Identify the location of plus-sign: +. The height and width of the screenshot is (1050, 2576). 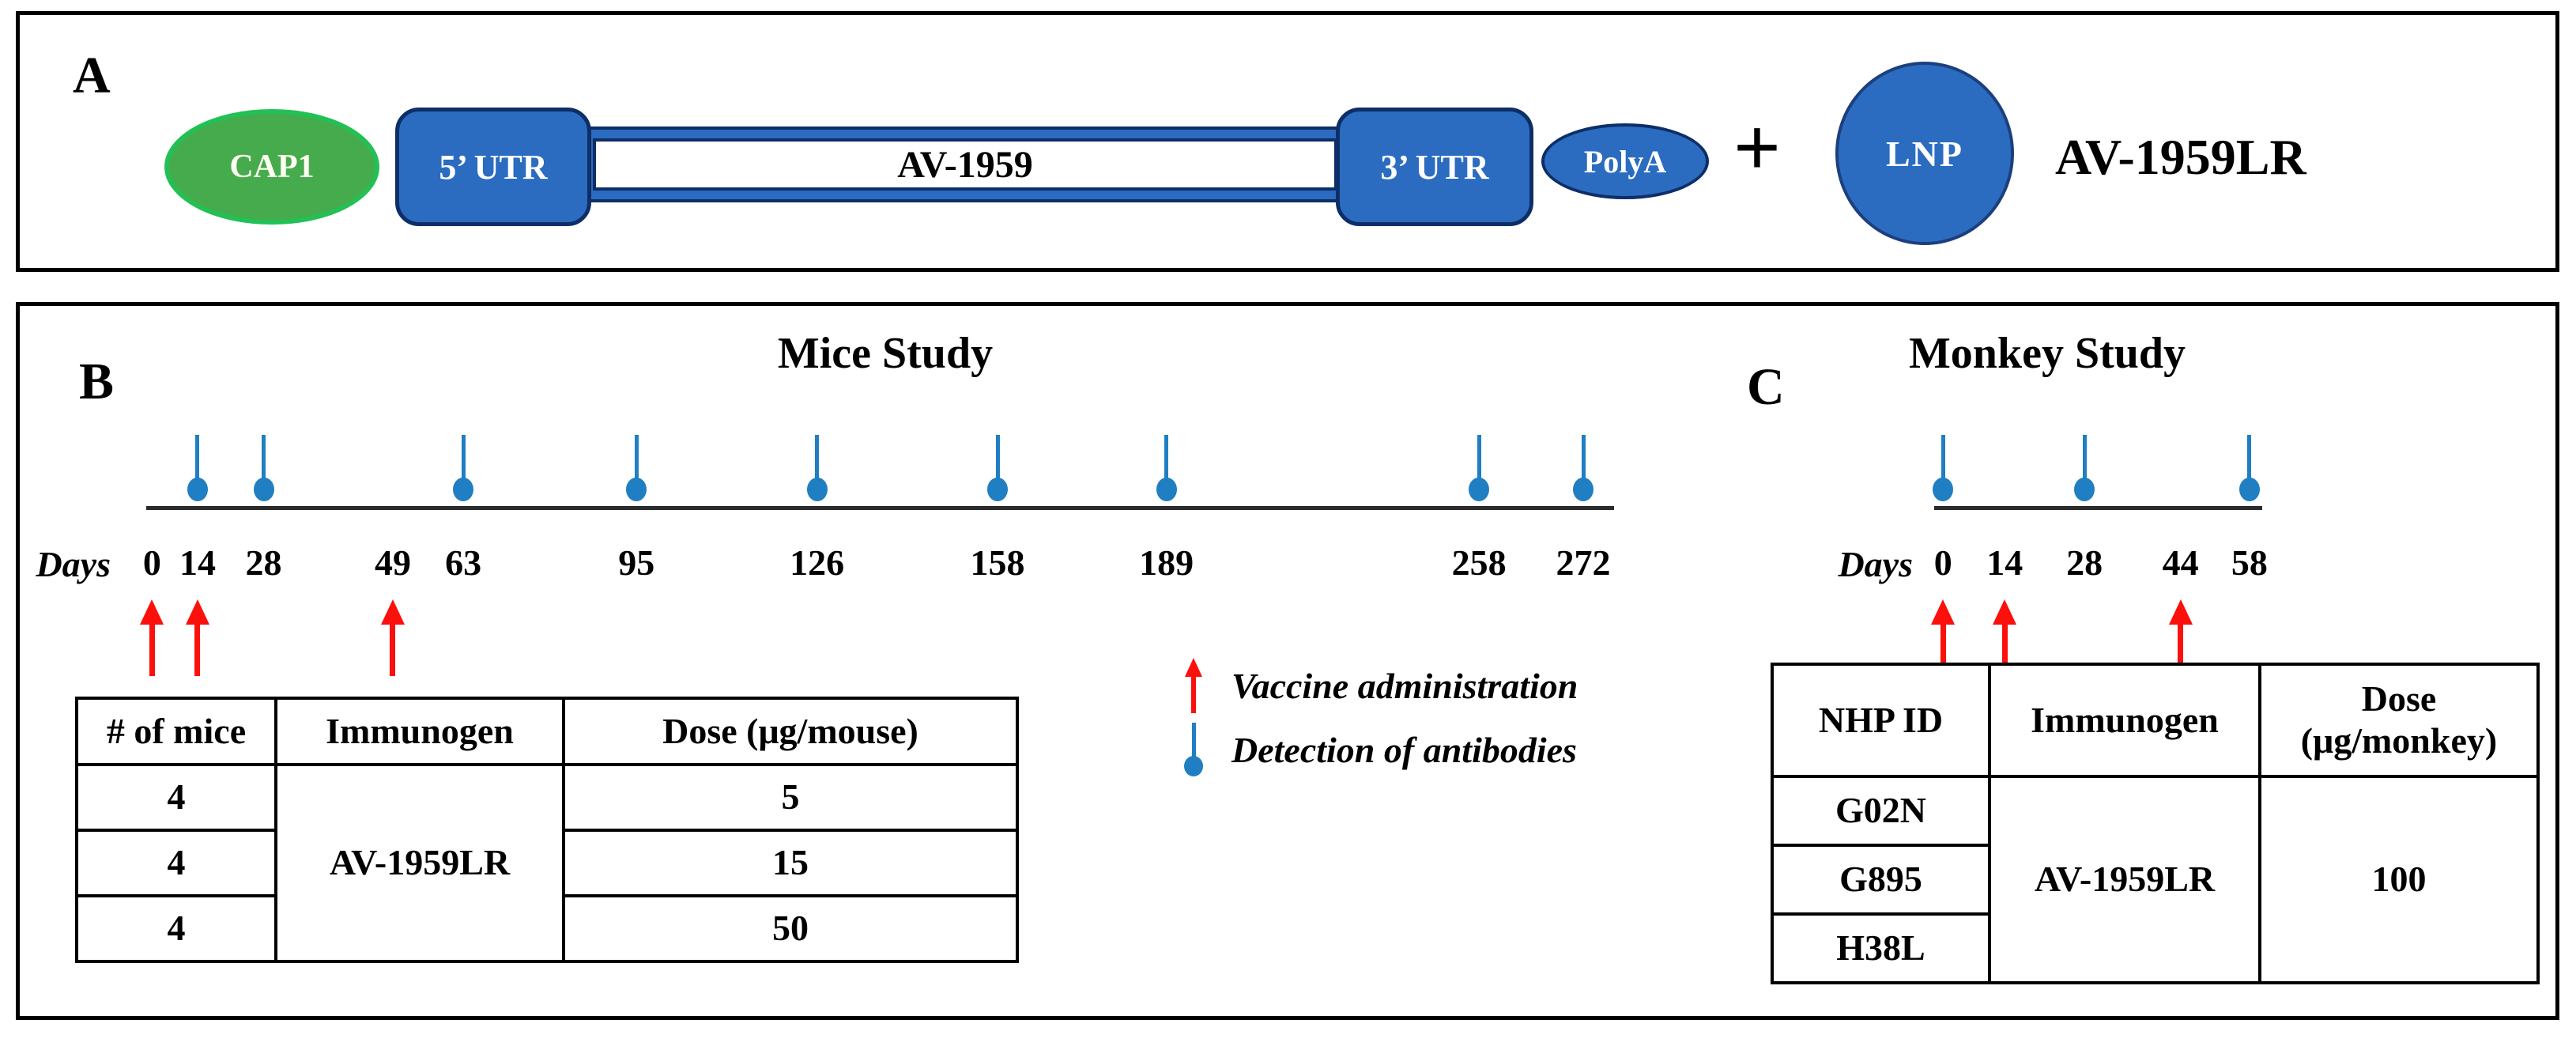
(1757, 147).